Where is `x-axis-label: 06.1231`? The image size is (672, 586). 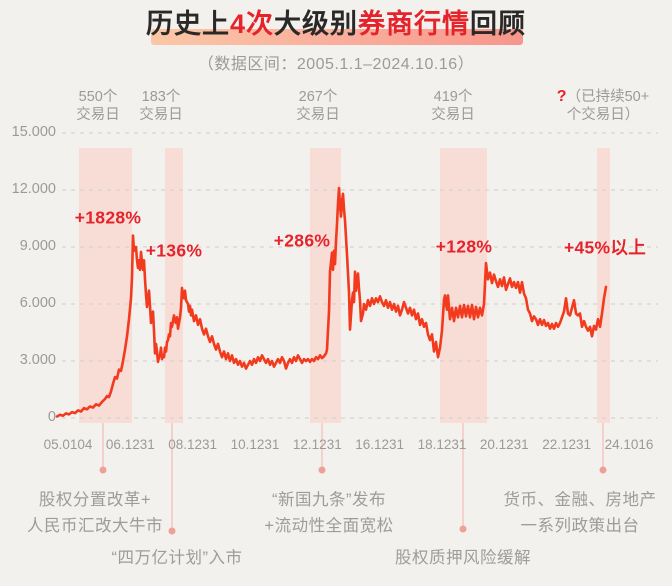
x-axis-label: 06.1231 is located at coordinates (130, 444).